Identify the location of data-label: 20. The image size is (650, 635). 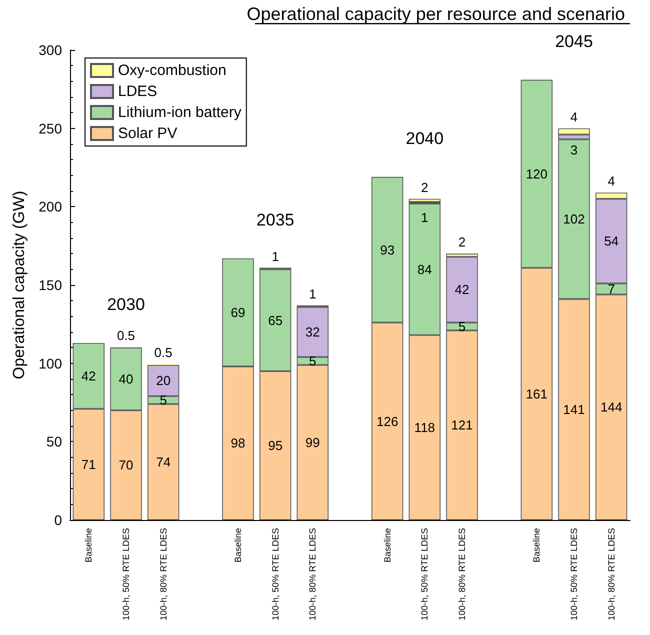
(163, 380).